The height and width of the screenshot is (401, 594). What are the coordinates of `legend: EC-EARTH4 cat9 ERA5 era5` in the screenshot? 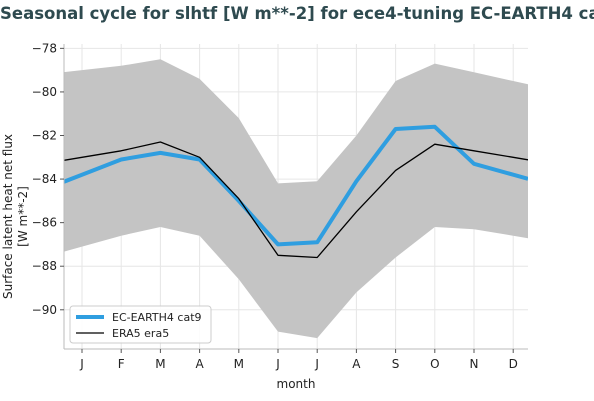 It's located at (140, 324).